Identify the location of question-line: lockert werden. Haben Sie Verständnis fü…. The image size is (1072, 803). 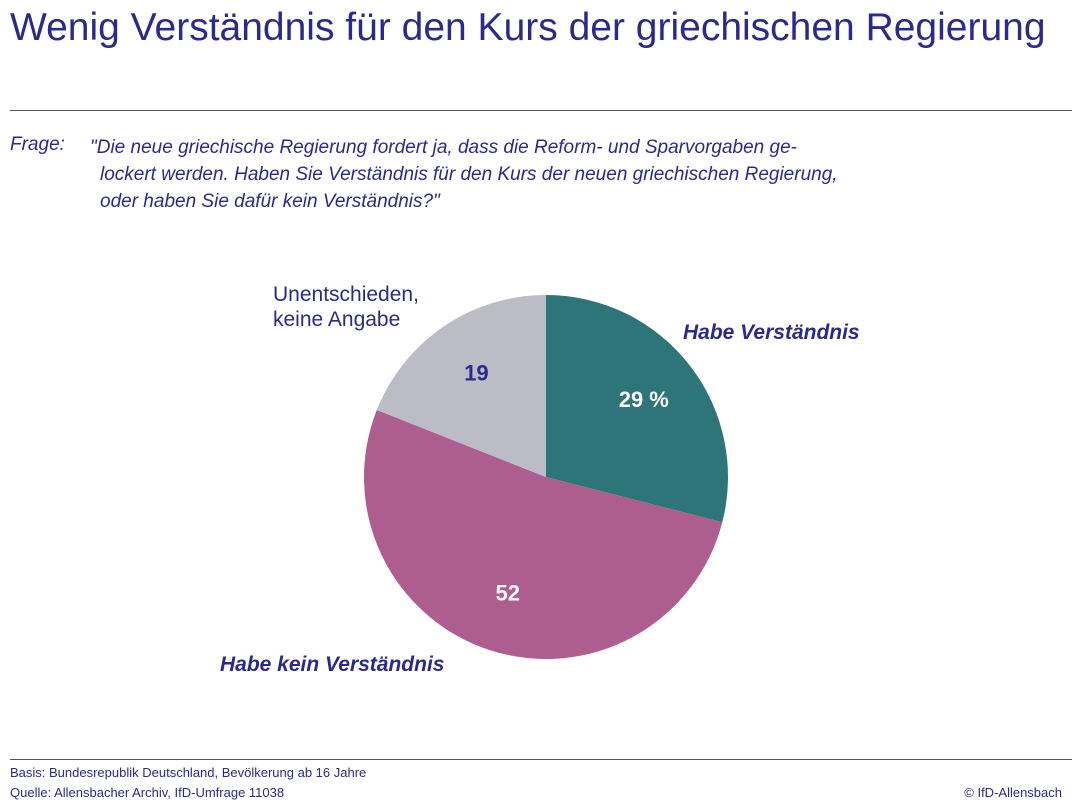
(469, 174).